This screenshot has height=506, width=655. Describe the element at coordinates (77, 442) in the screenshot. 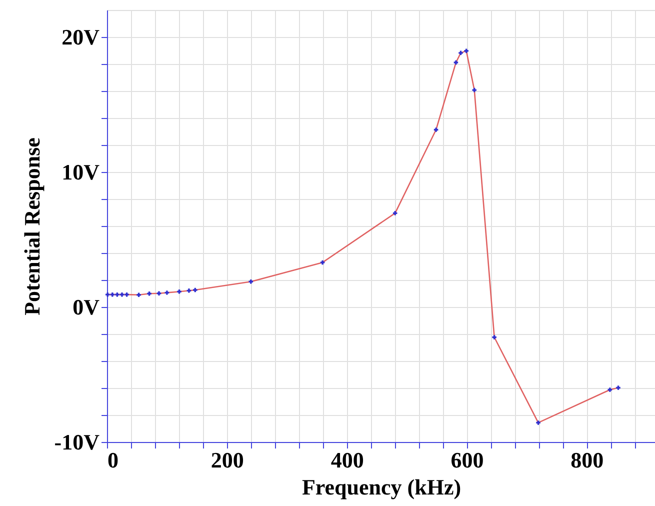

I see `y-tick-label: -10V` at that location.